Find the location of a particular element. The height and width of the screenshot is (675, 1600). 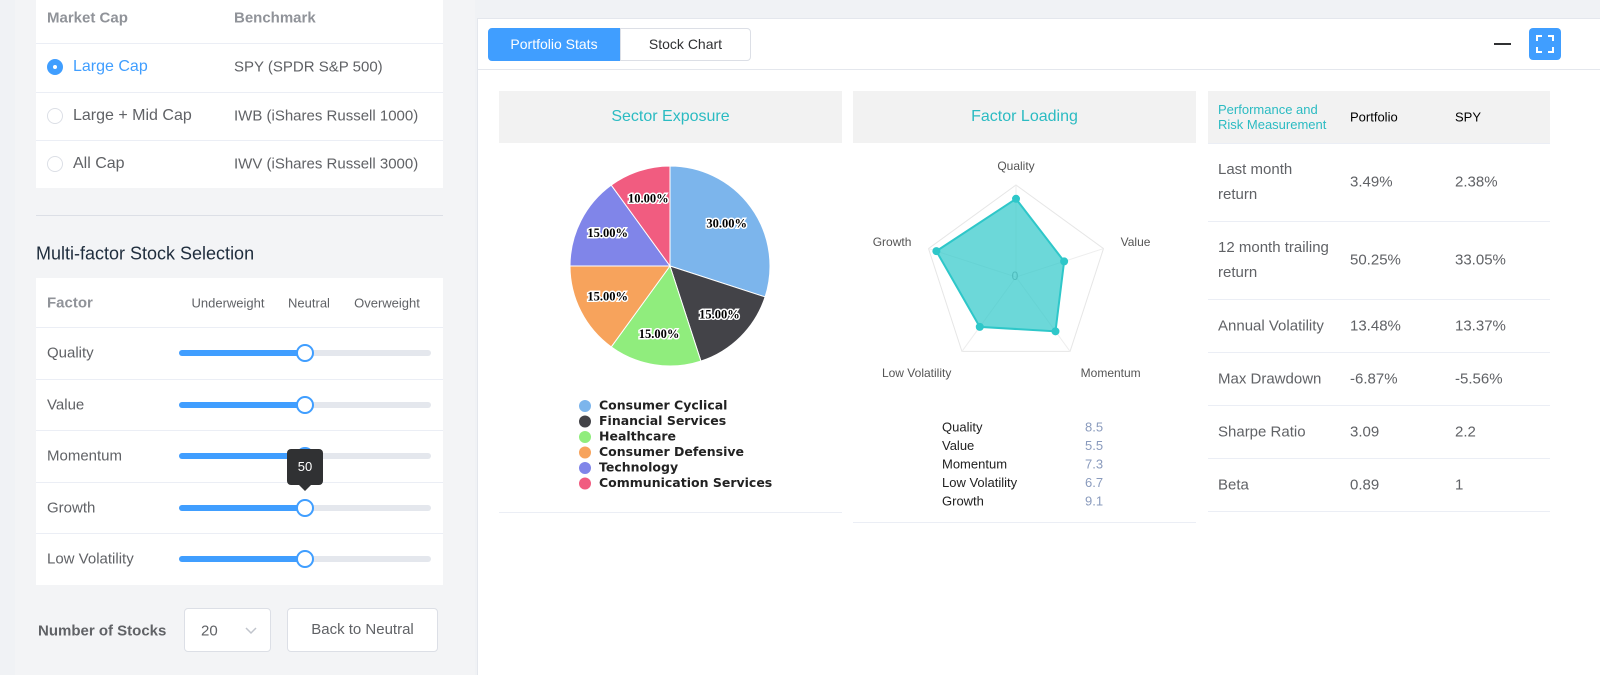

section-title: Multi-factor Stock Selection is located at coordinates (145, 253).